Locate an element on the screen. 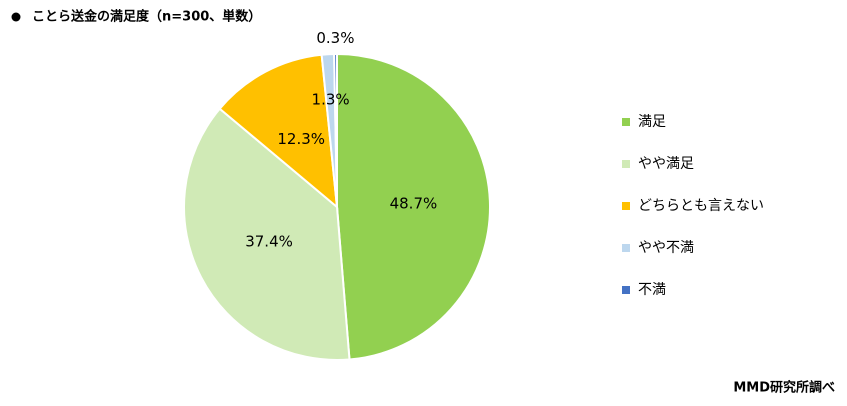  source: MMD研究所調べ is located at coordinates (784, 388).